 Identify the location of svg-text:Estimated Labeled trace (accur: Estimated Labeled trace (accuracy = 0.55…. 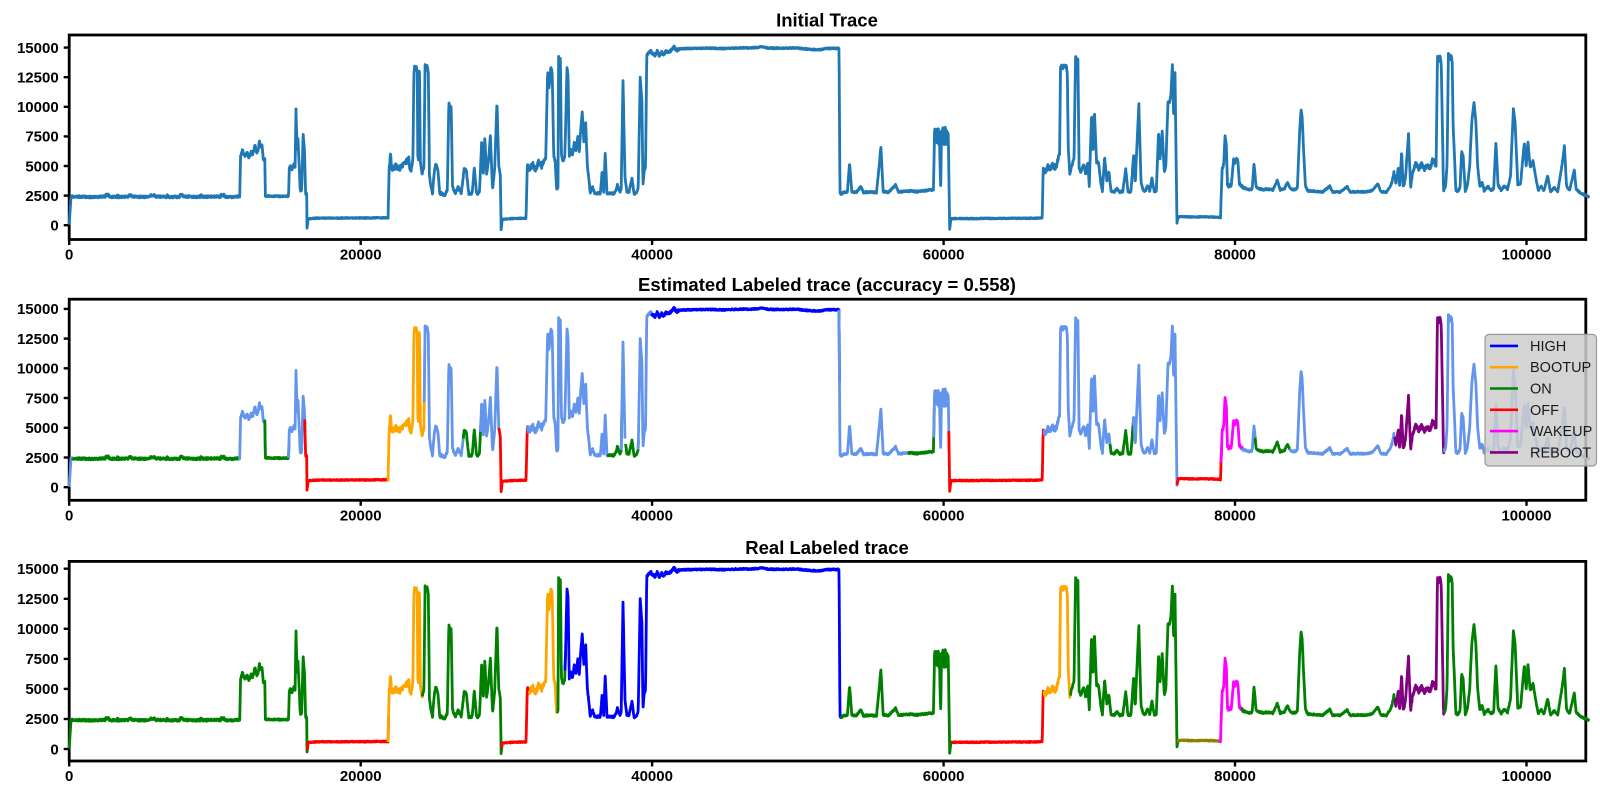
(827, 284).